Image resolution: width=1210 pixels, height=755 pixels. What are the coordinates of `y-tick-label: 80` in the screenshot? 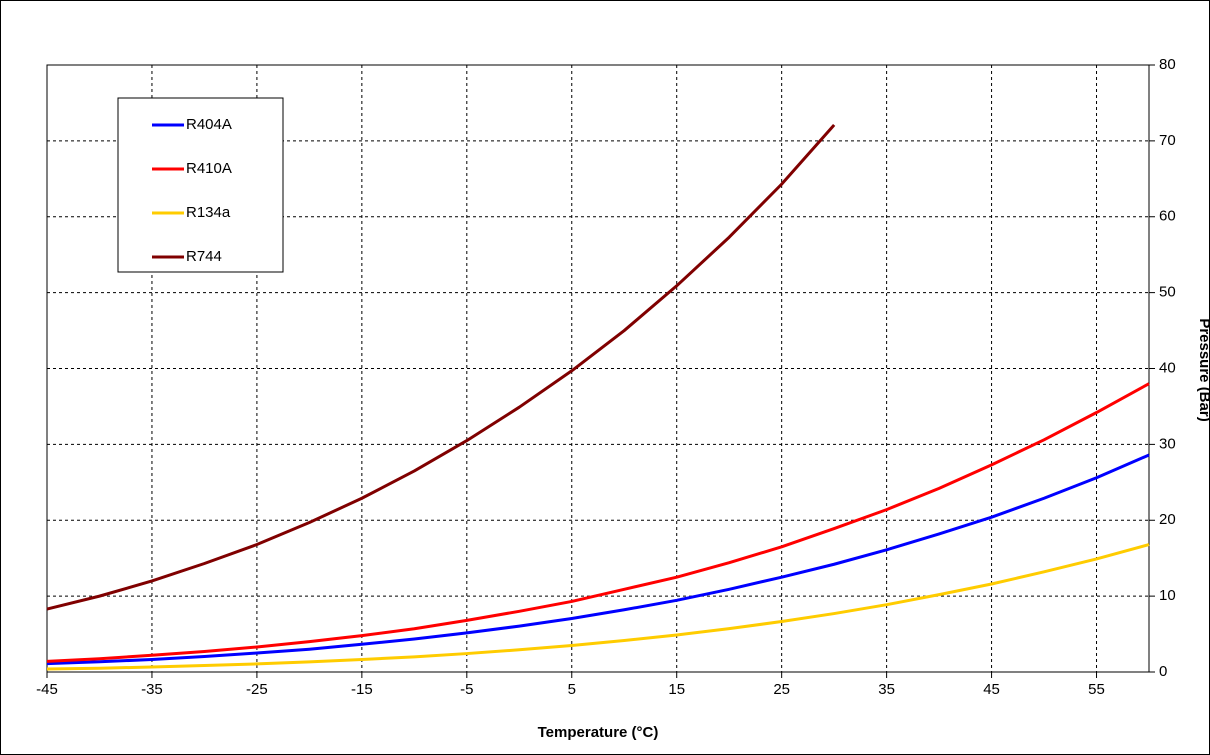 It's located at (1167, 64).